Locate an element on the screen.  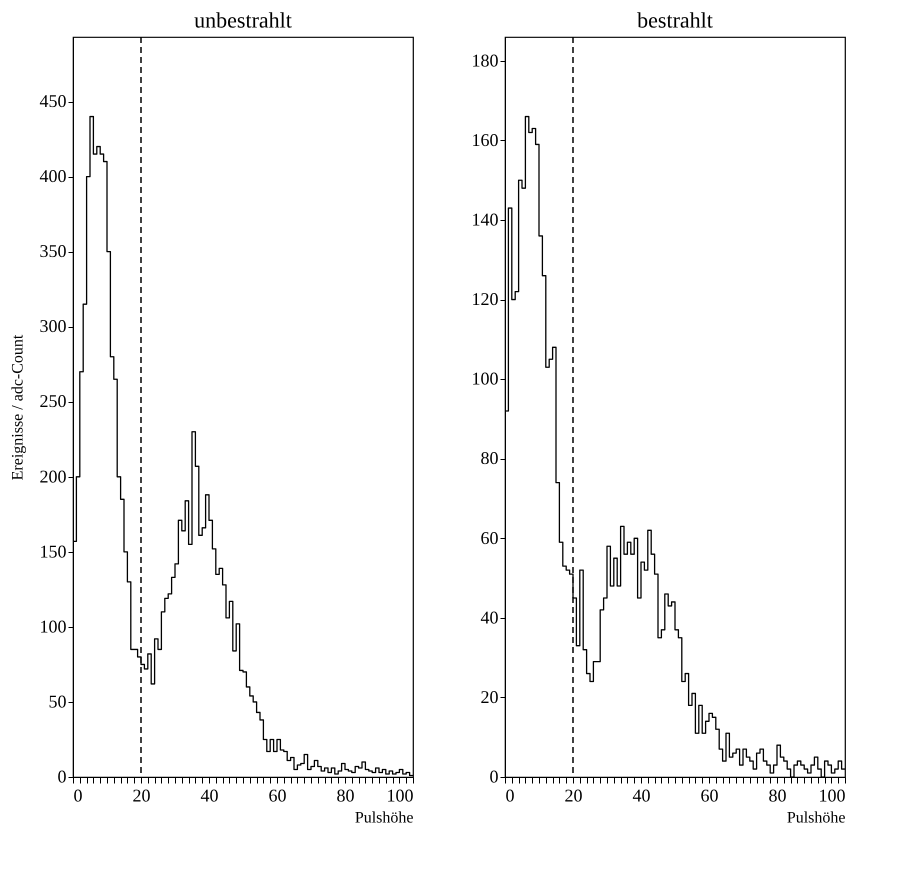
y-tick-label: 150 is located at coordinates (53, 551).